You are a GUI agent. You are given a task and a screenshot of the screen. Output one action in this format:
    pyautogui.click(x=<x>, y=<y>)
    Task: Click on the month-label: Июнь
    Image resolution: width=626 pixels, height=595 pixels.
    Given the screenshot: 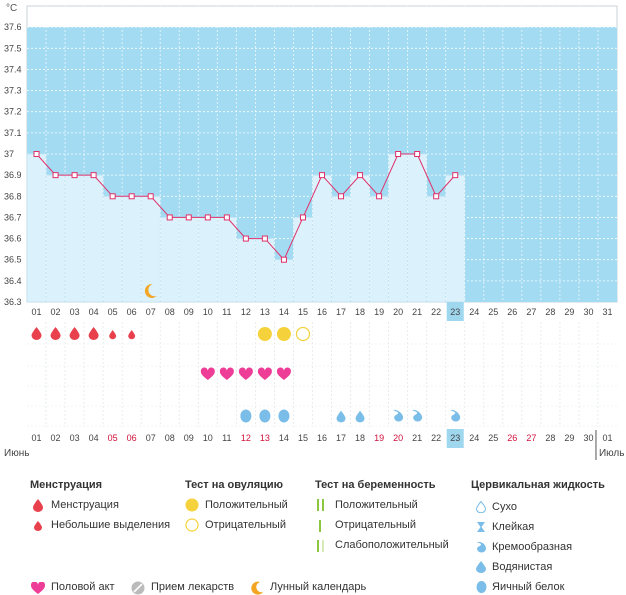 What is the action you would take?
    pyautogui.click(x=16, y=453)
    